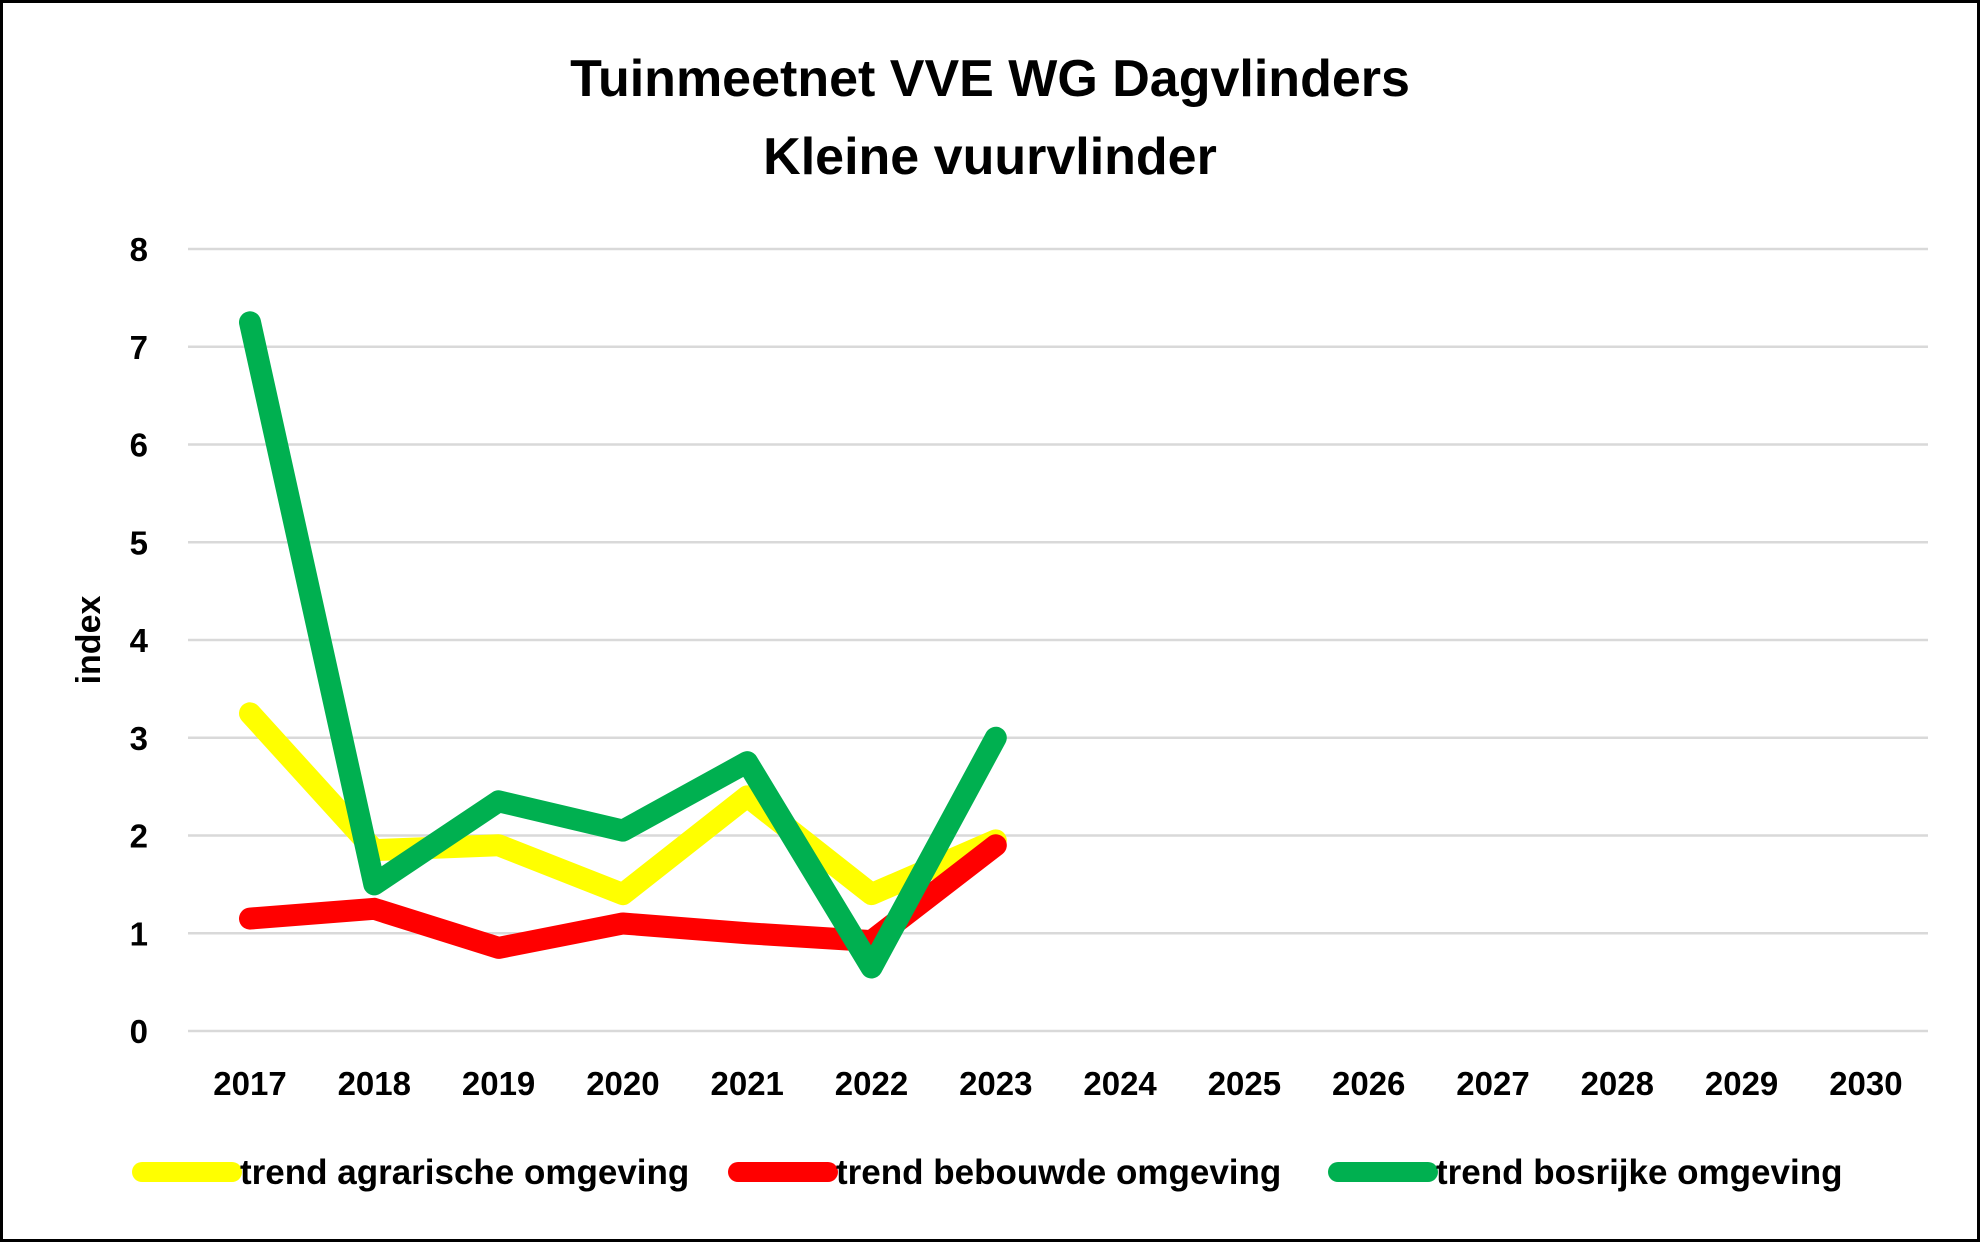  I want to click on x-tick-label: 2020, so click(622, 1083).